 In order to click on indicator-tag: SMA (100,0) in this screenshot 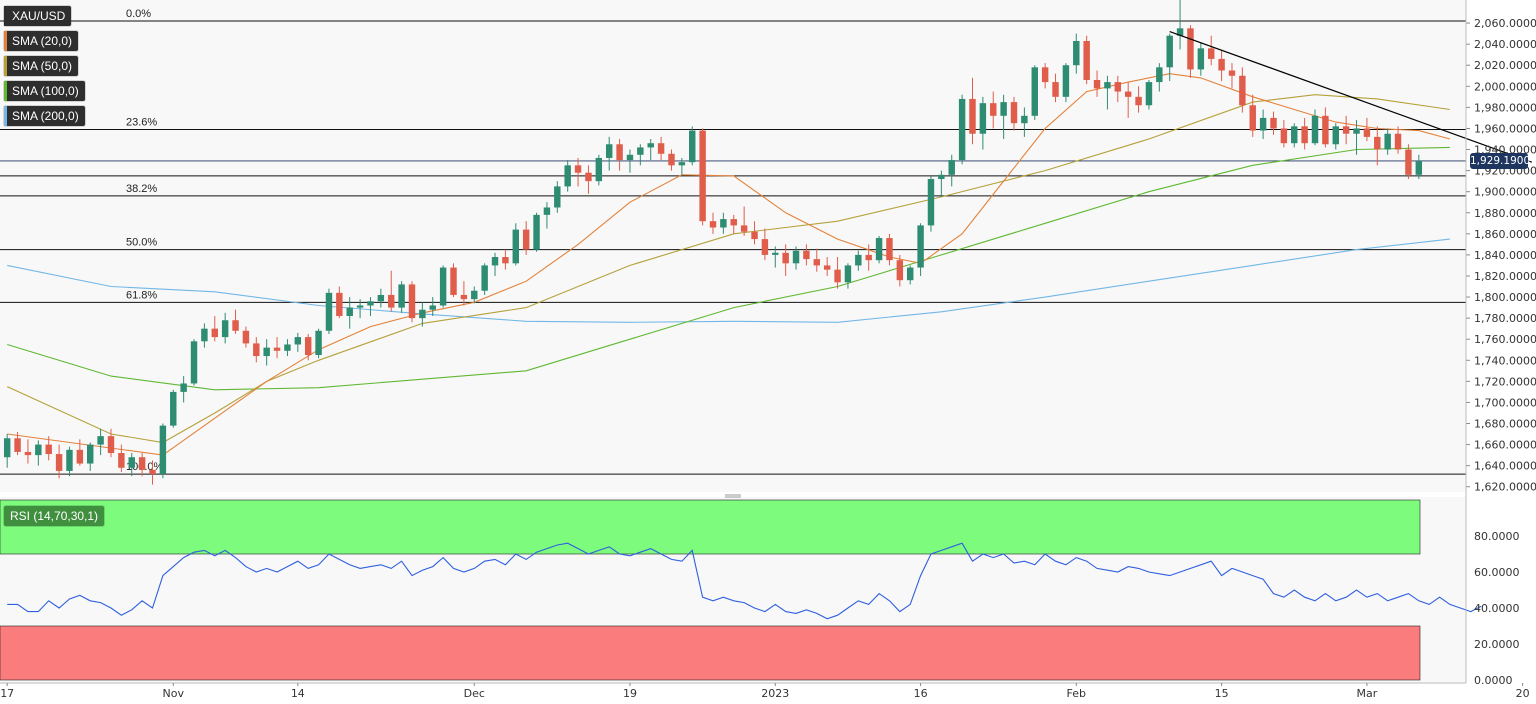, I will do `click(44, 91)`.